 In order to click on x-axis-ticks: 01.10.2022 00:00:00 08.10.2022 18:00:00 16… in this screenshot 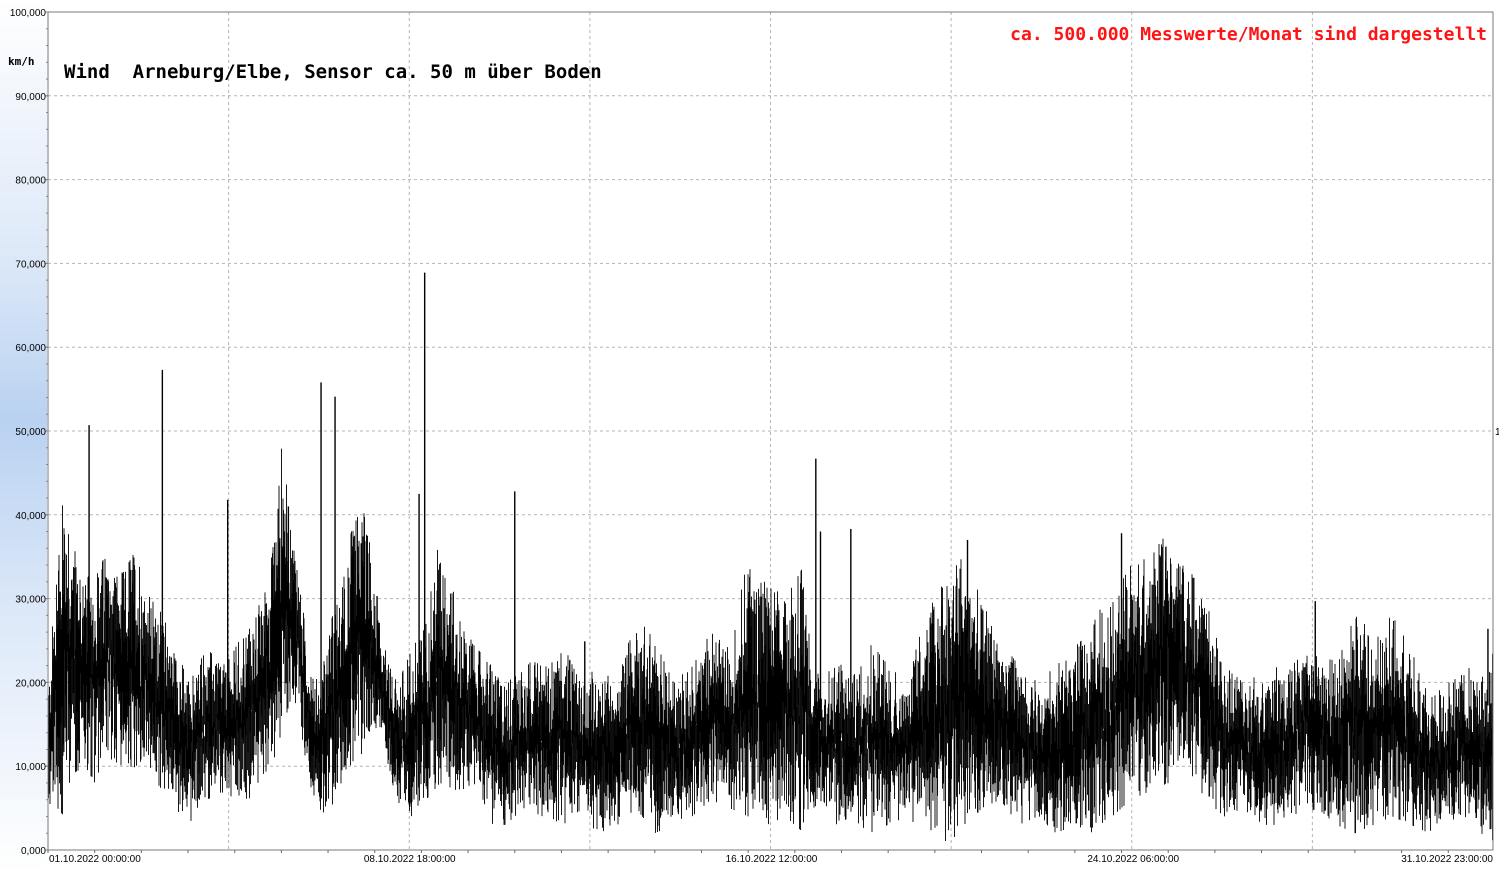, I will do `click(770, 857)`.